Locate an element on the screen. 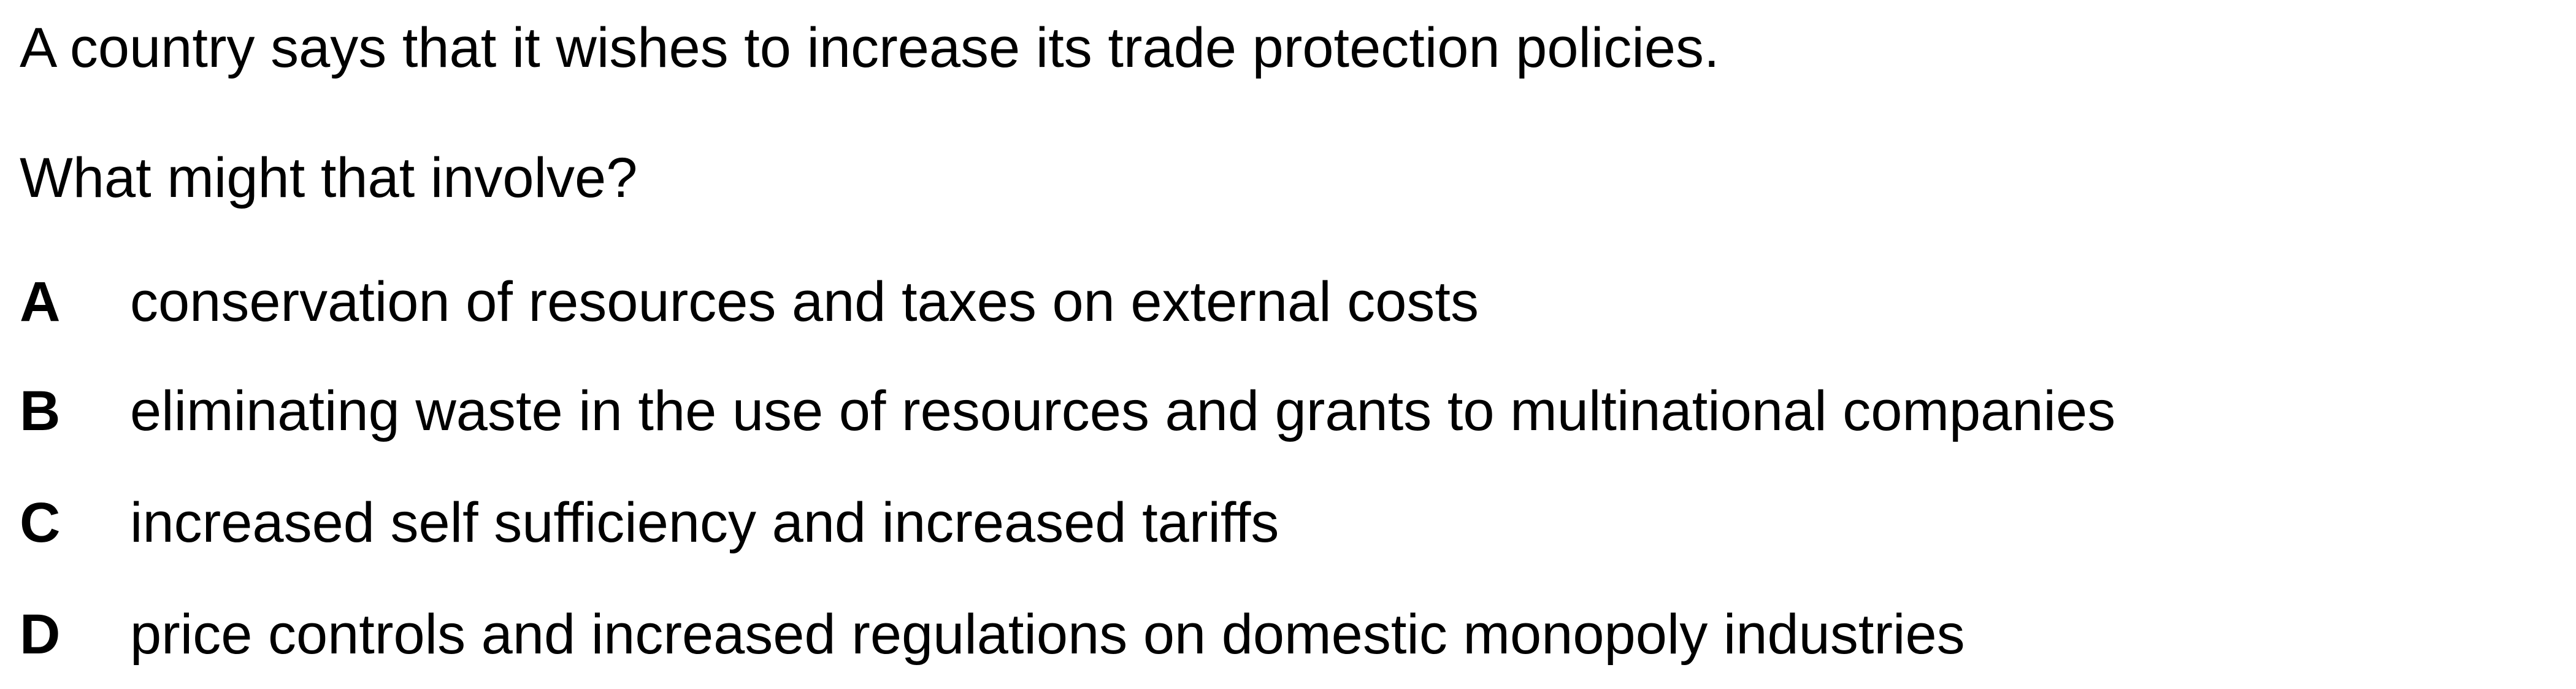  option-letter: D is located at coordinates (40, 634).